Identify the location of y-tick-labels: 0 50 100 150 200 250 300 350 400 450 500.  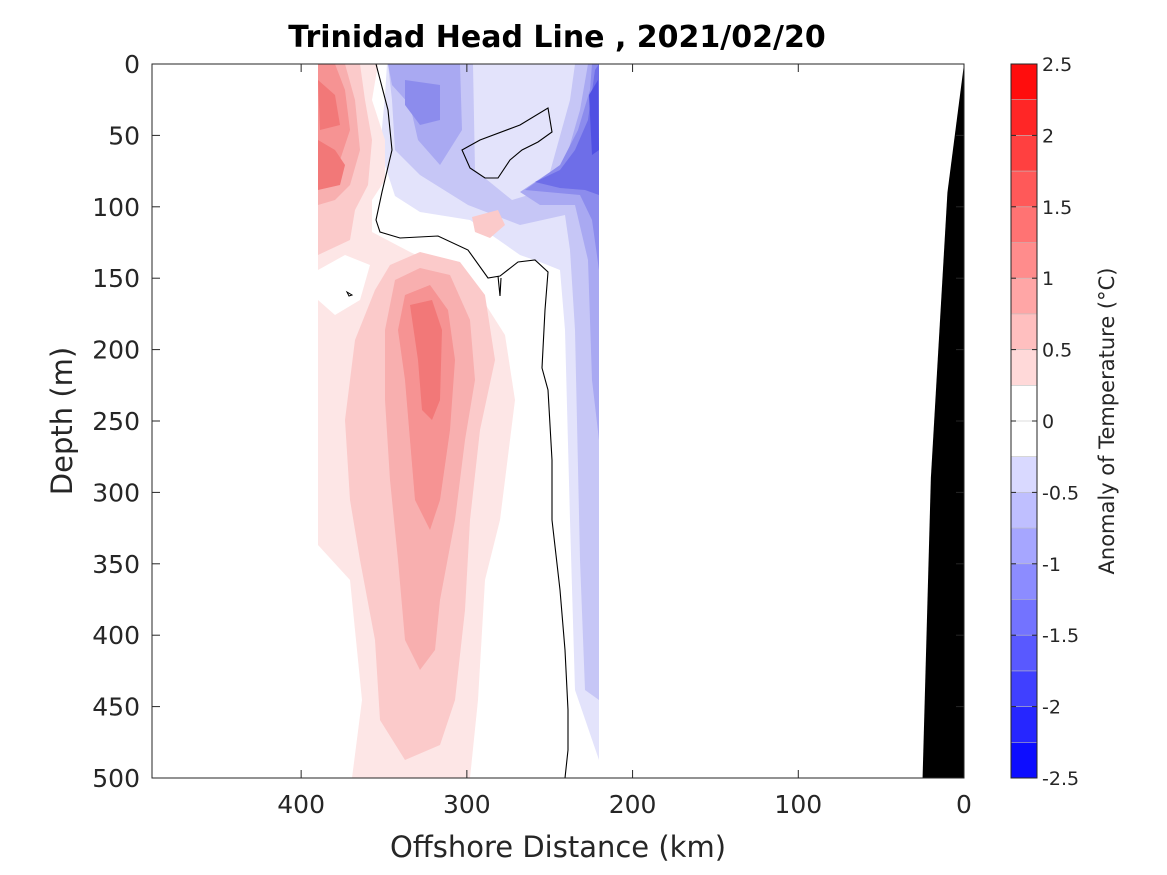
(116, 421).